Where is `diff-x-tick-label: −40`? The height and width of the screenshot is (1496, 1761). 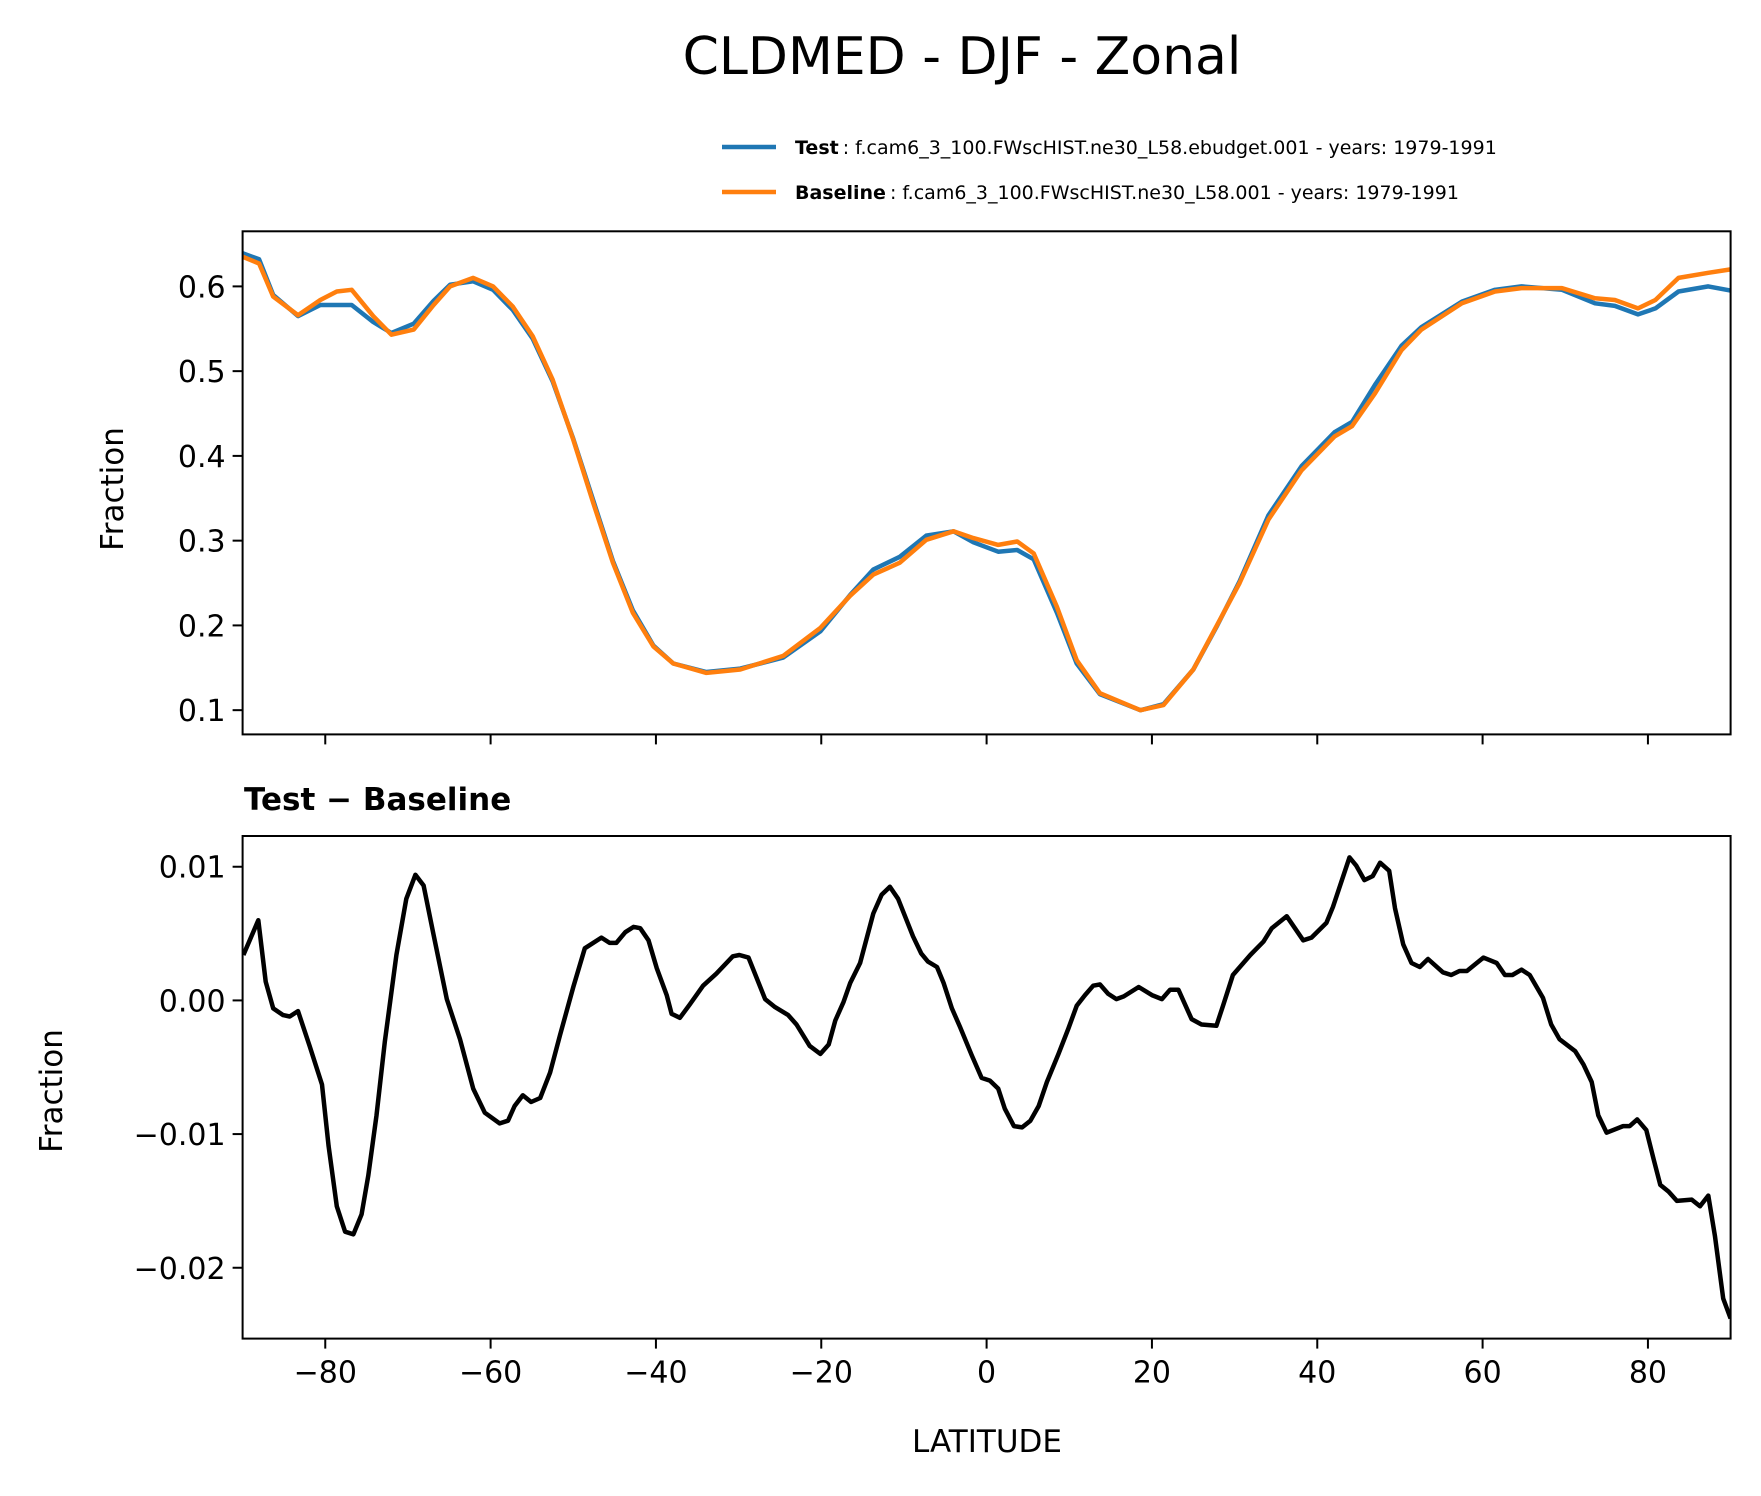
diff-x-tick-label: −40 is located at coordinates (655, 1373).